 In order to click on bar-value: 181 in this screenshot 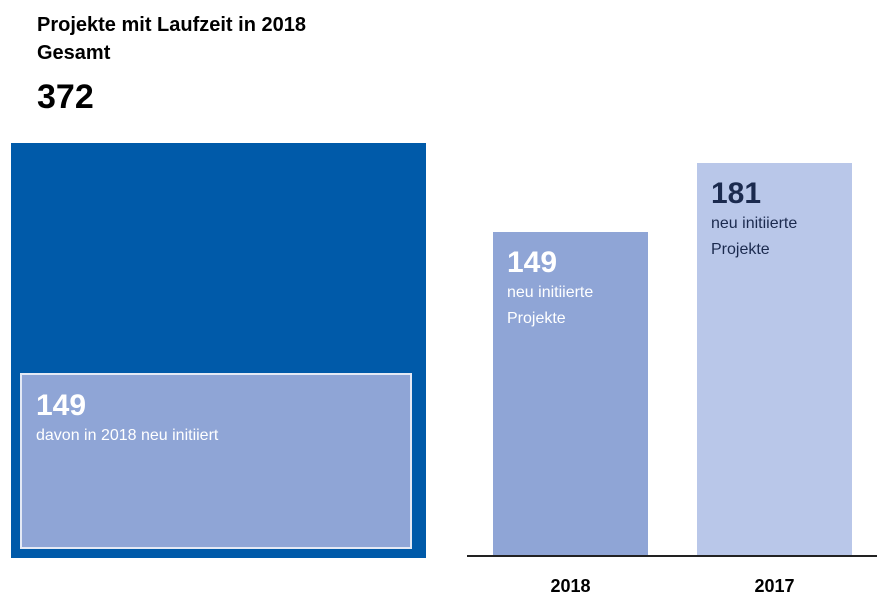, I will do `click(736, 194)`.